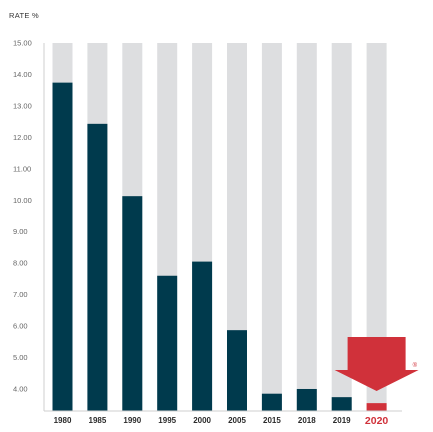 This screenshot has height=432, width=433. I want to click on y-tick-label: 11.00, so click(22, 168).